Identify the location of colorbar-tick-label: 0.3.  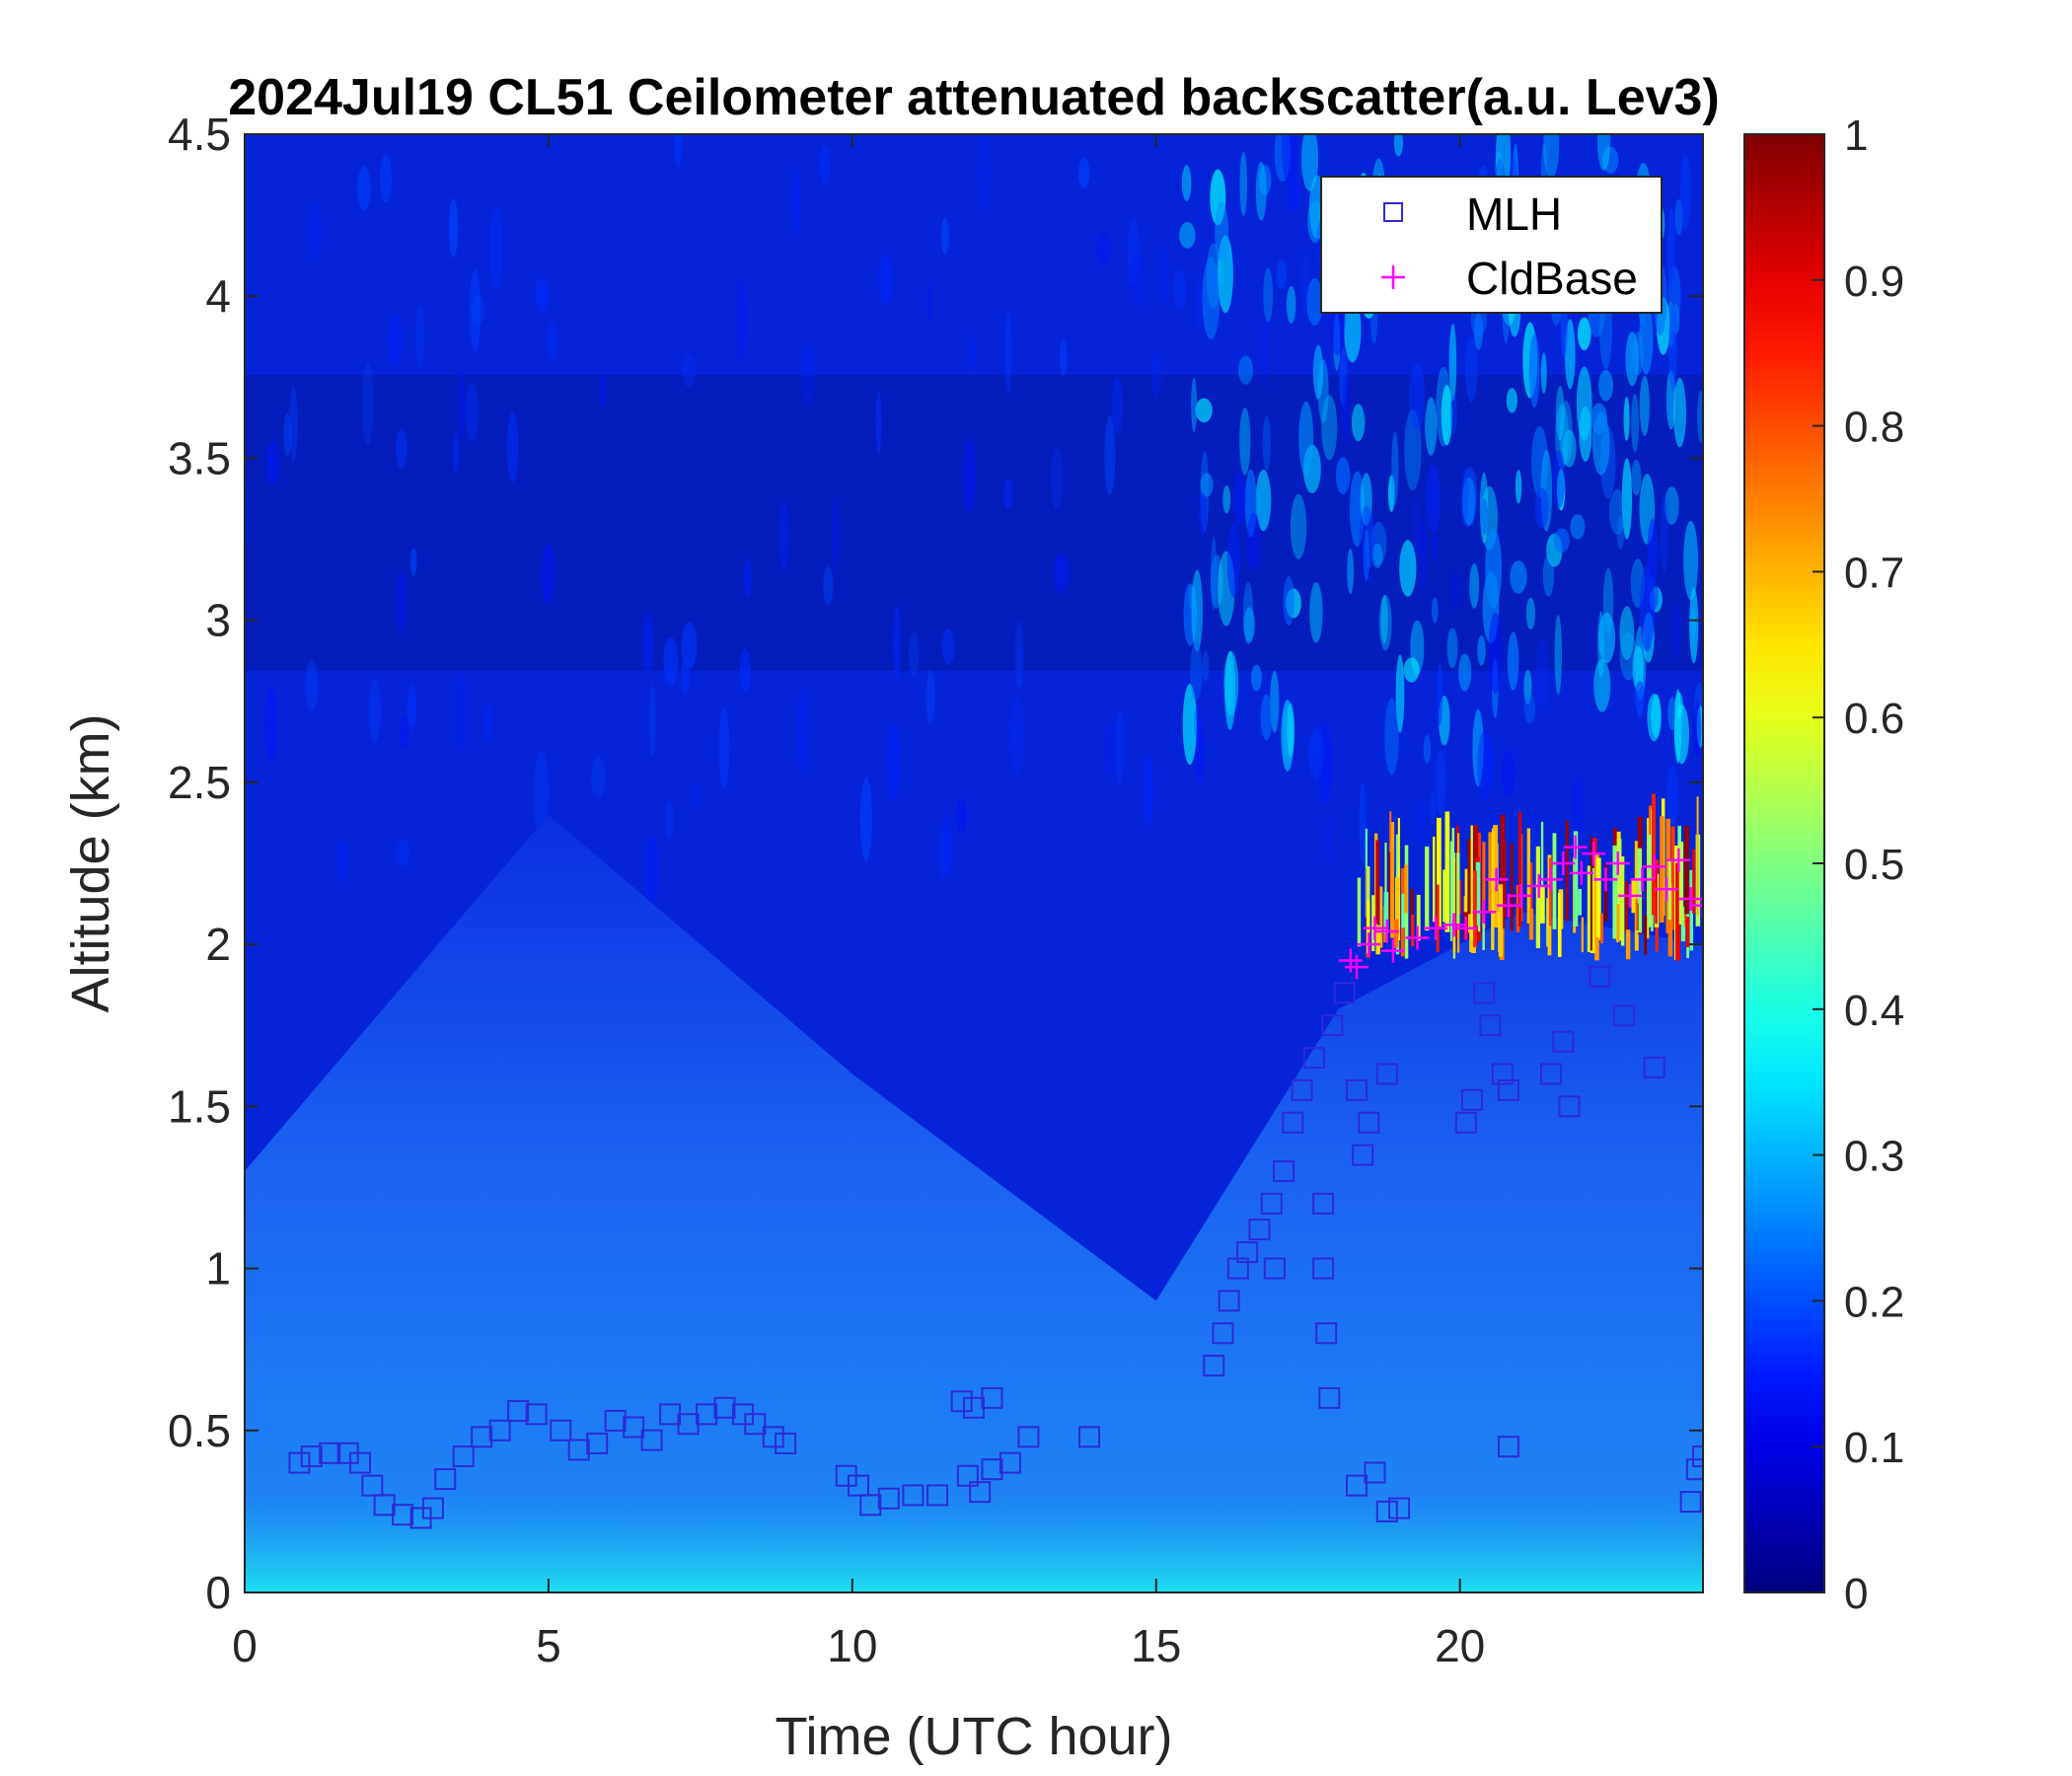
(1874, 1157).